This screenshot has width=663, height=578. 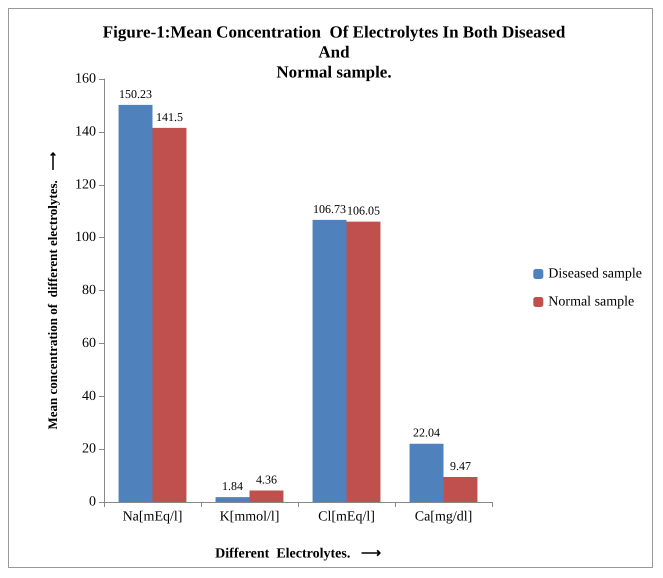 What do you see at coordinates (152, 517) in the screenshot?
I see `x-tick-label: Na[mEq/l]` at bounding box center [152, 517].